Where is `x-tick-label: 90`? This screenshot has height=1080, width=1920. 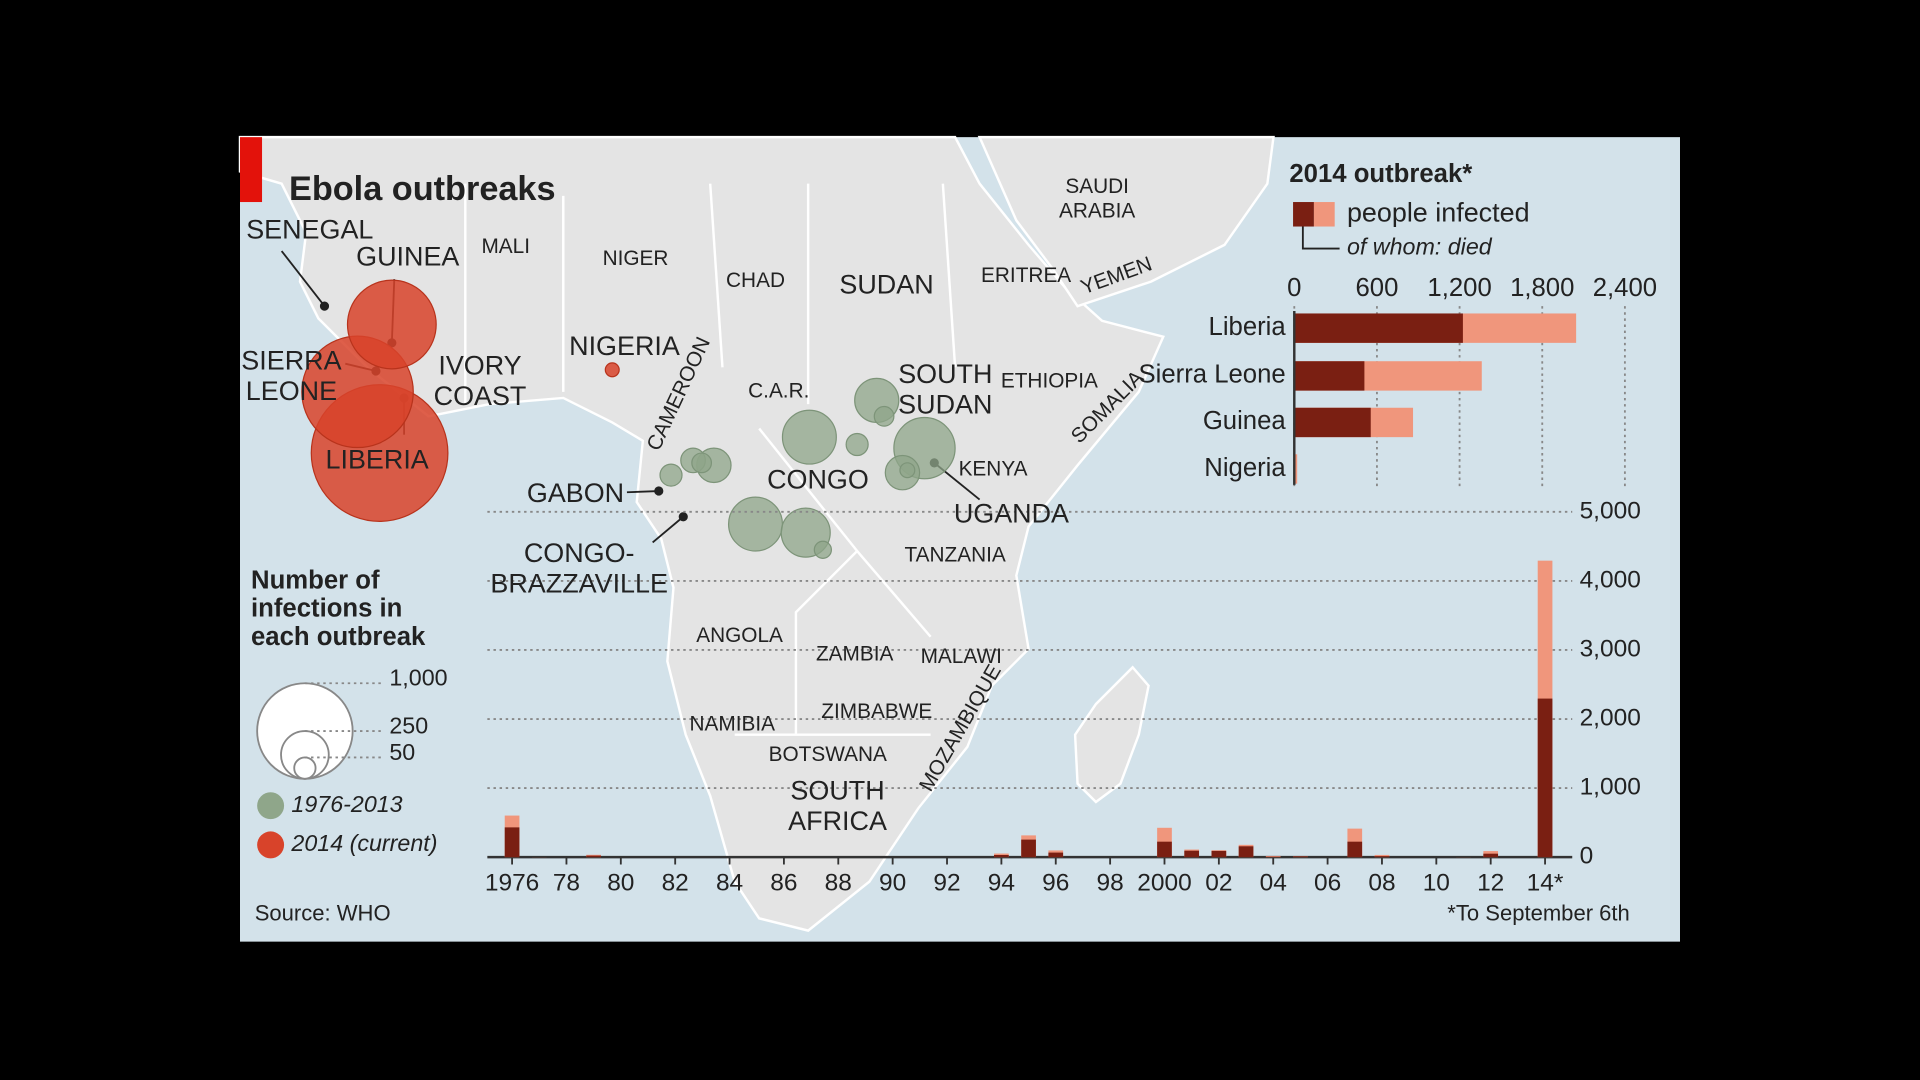 x-tick-label: 90 is located at coordinates (892, 883).